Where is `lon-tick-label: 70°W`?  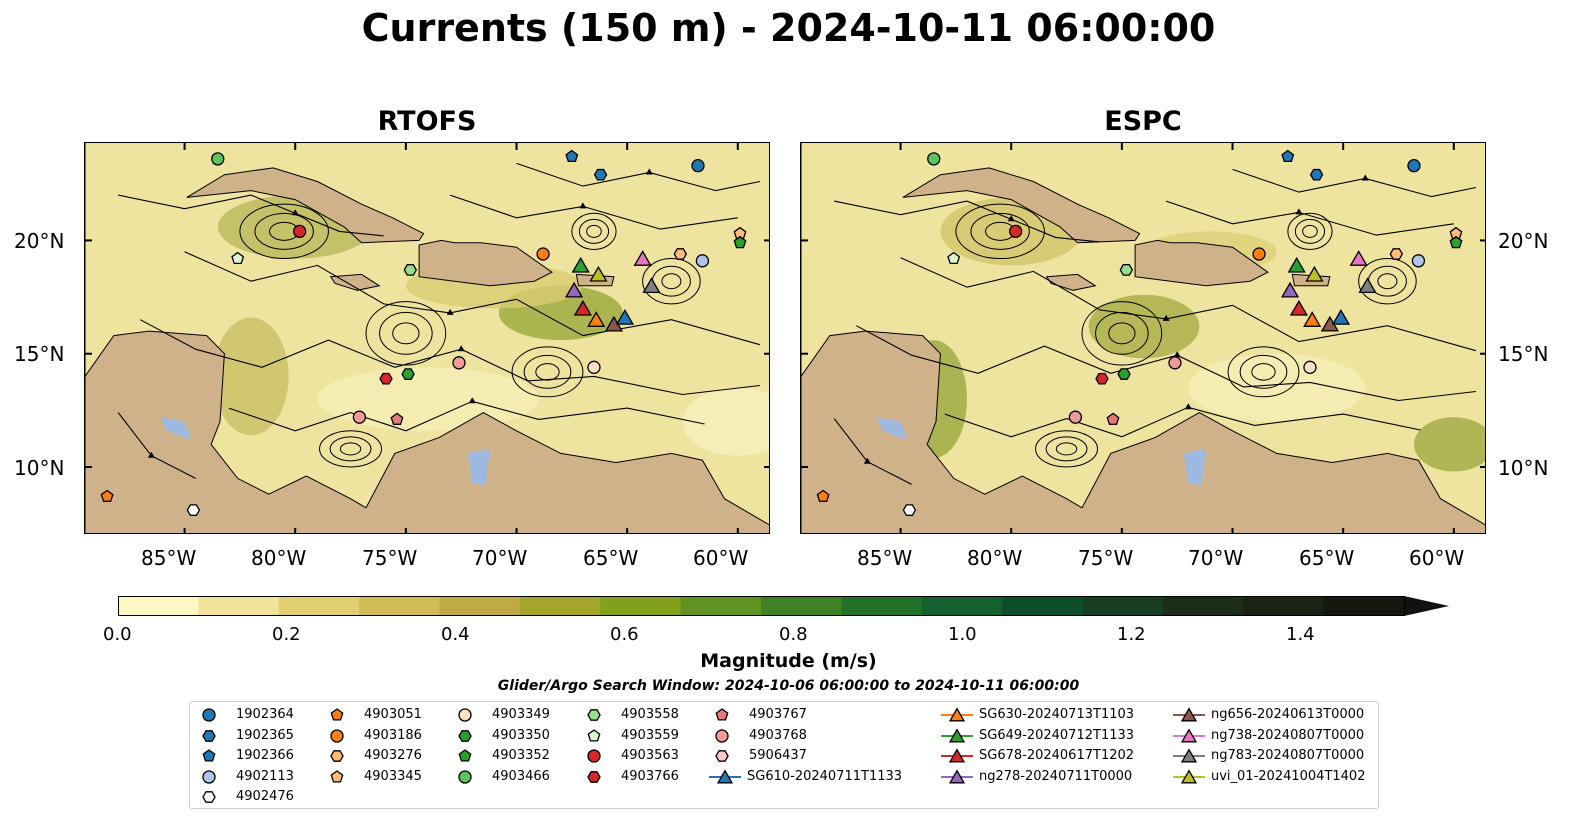 lon-tick-label: 70°W is located at coordinates (500, 558).